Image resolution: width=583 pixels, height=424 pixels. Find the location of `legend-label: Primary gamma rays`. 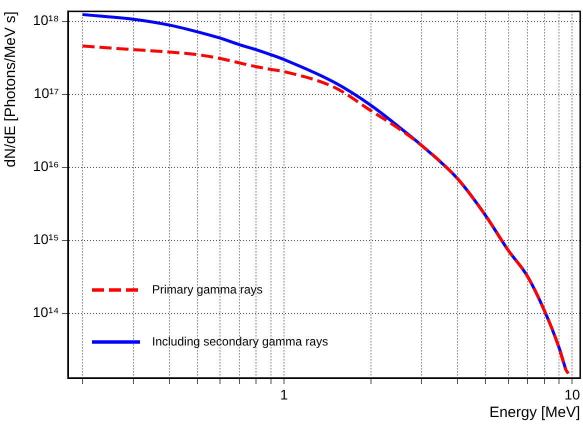

legend-label: Primary gamma rays is located at coordinates (207, 289).